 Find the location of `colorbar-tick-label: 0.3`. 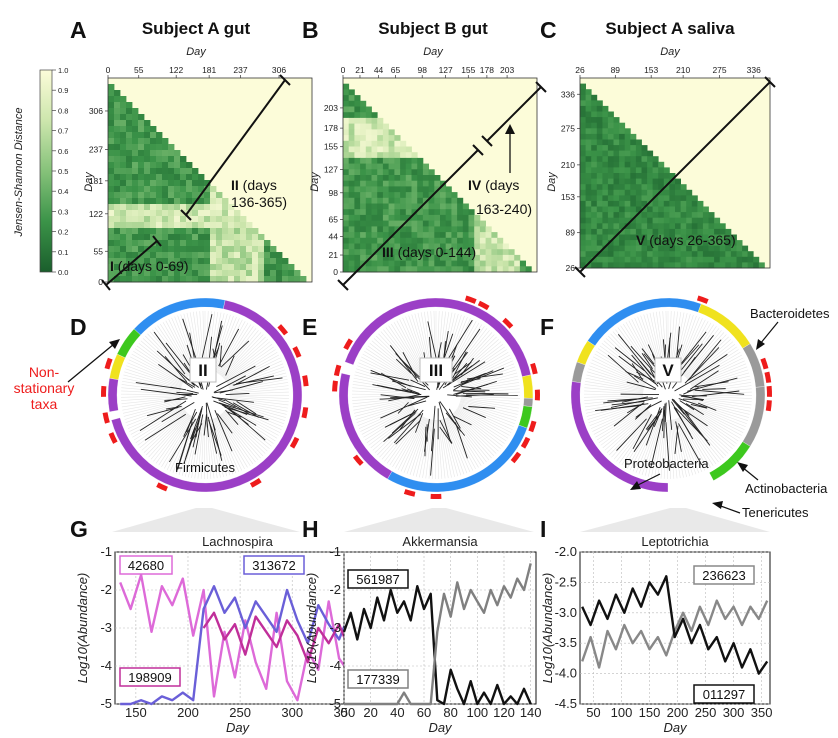

colorbar-tick-label: 0.3 is located at coordinates (63, 211).